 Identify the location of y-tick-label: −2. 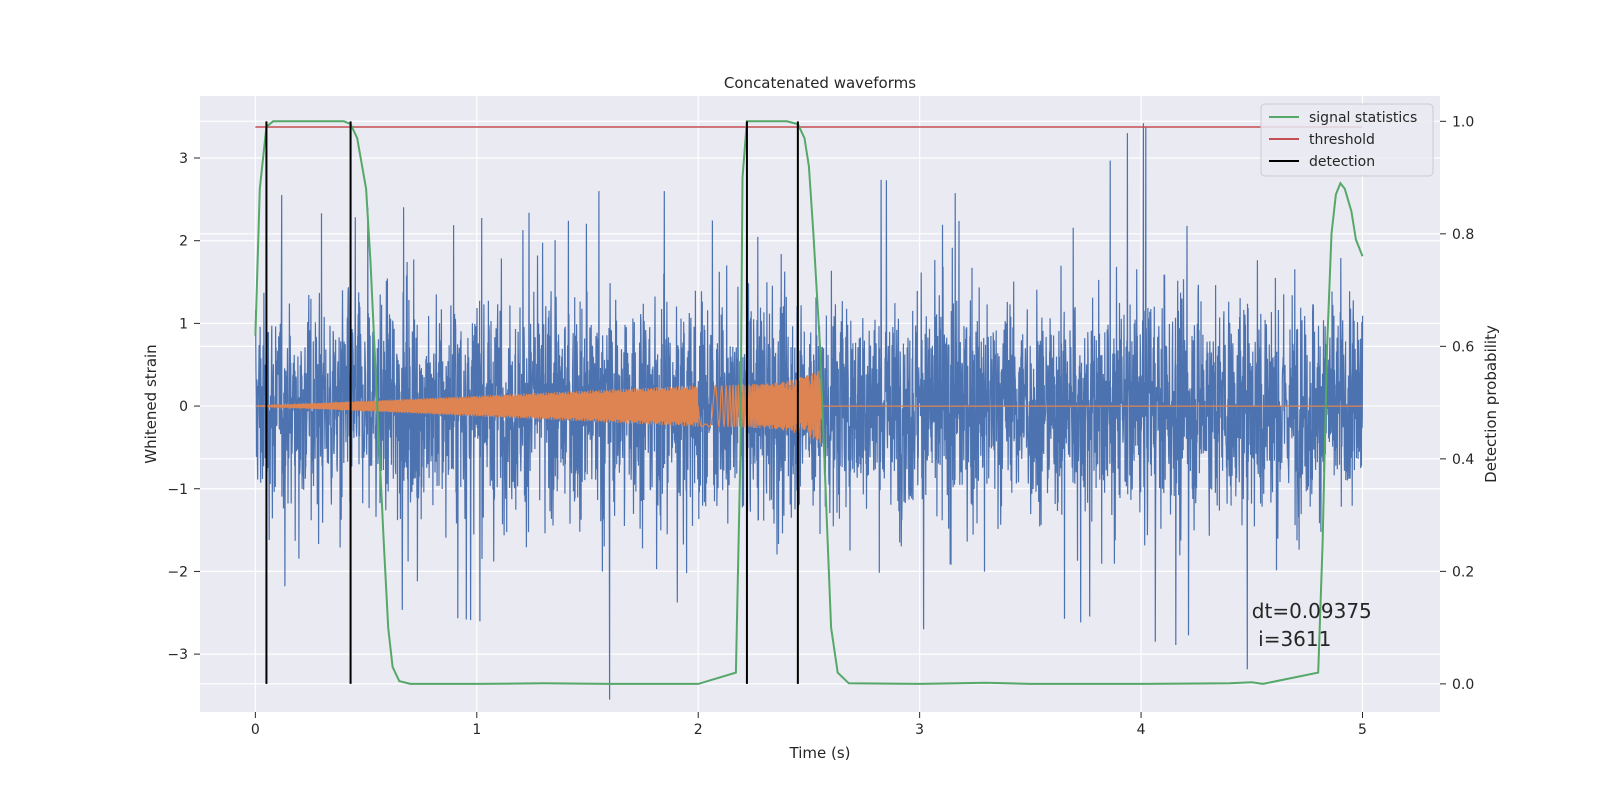
(177, 572).